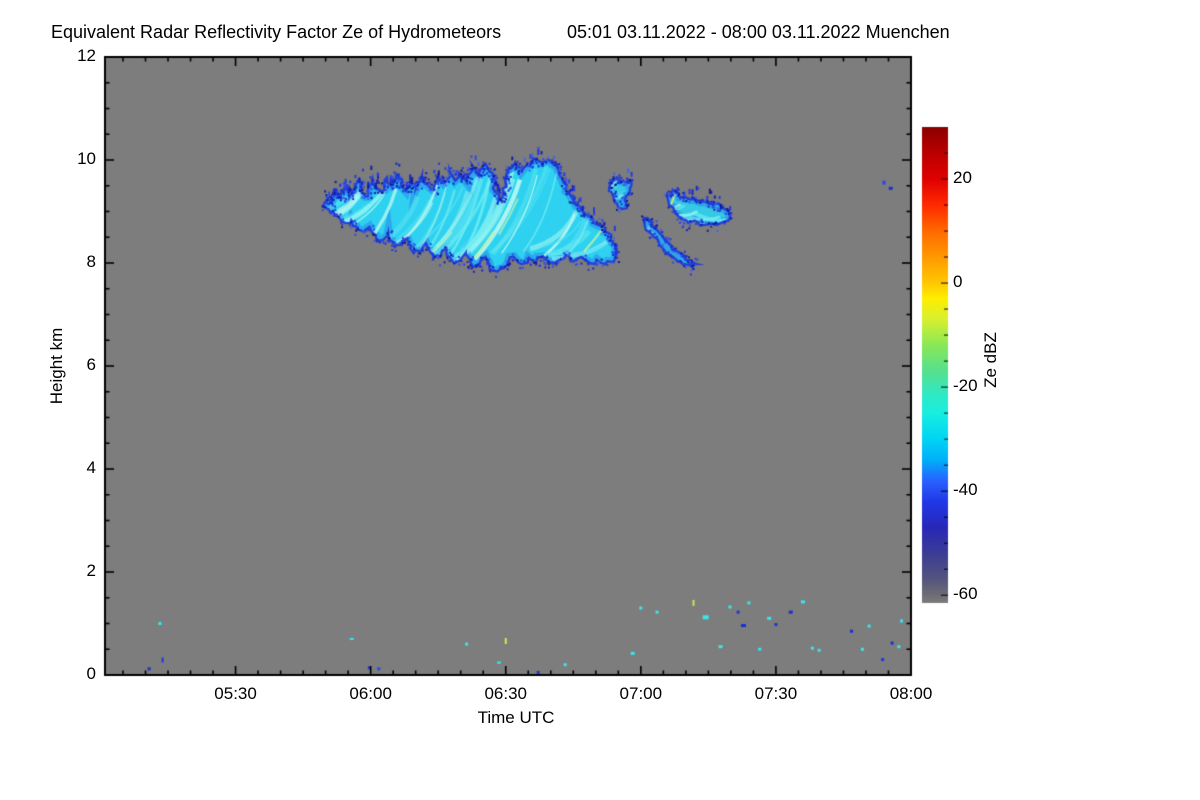  I want to click on colorbar-tick-label: 0, so click(958, 282).